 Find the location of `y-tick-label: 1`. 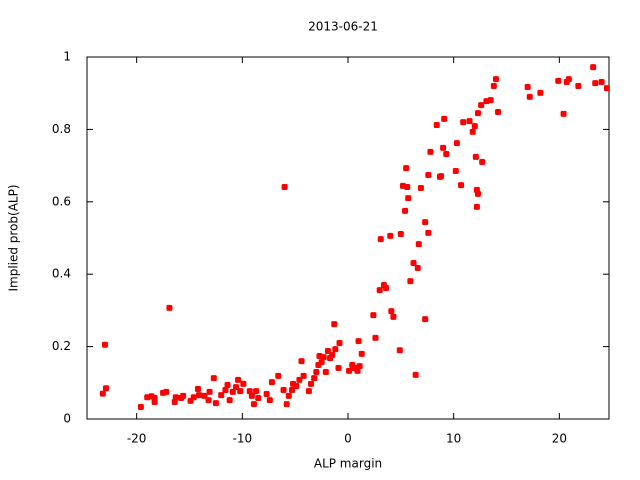

y-tick-label: 1 is located at coordinates (67, 57).